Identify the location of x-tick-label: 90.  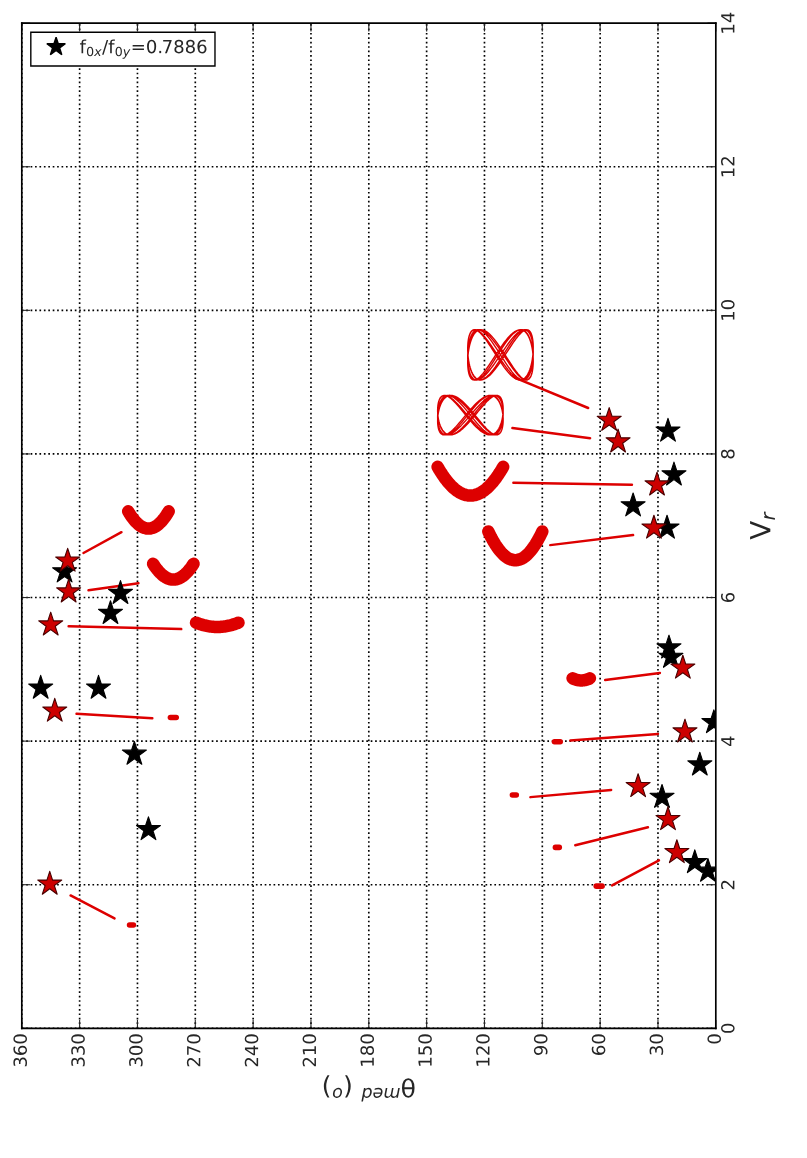
(540, 1044).